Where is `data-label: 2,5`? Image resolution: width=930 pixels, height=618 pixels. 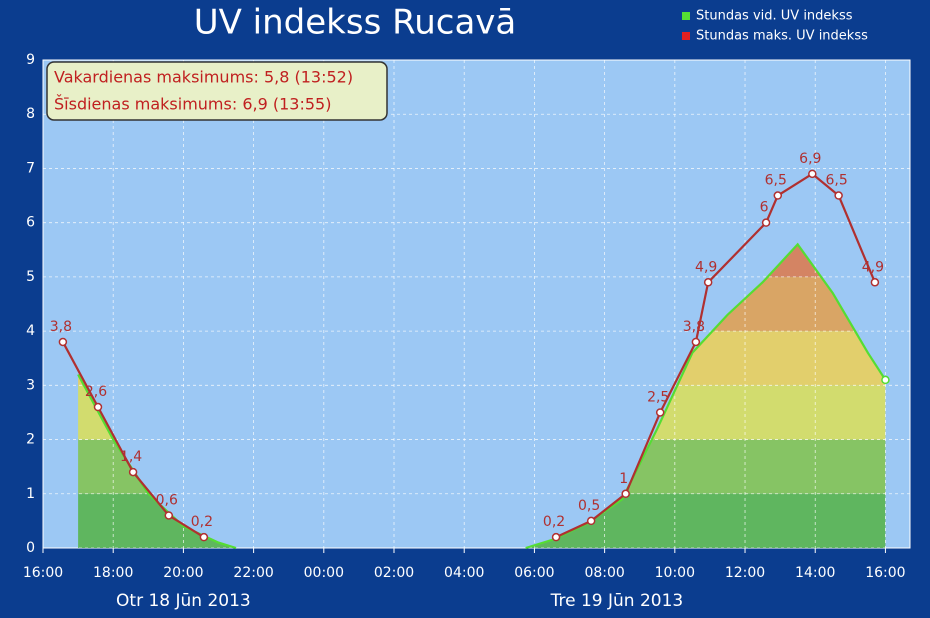
data-label: 2,5 is located at coordinates (658, 397).